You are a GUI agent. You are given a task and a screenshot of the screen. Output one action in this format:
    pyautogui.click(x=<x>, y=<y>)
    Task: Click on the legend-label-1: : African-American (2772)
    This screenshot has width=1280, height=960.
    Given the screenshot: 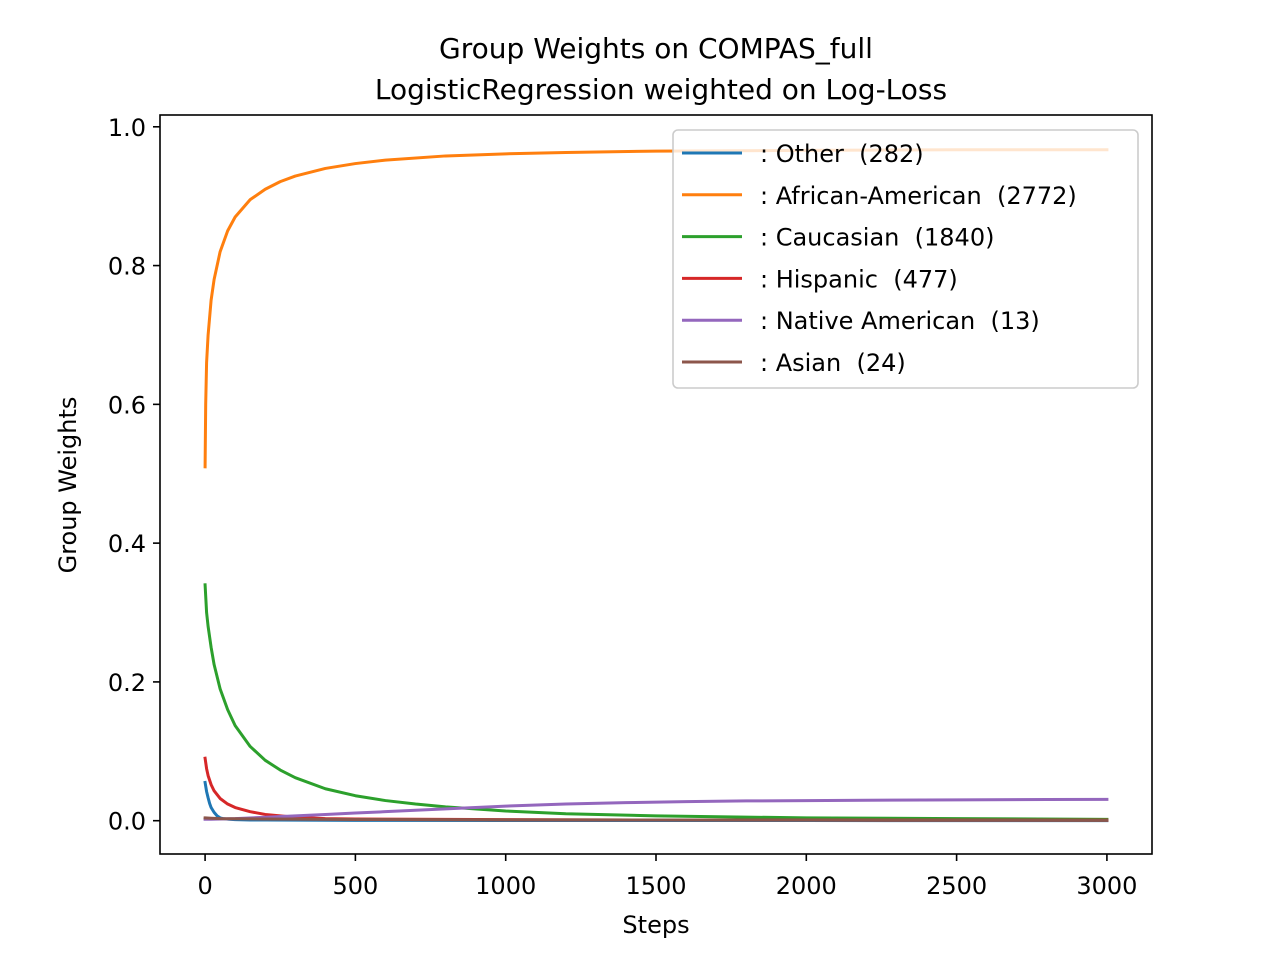 What is the action you would take?
    pyautogui.click(x=918, y=196)
    